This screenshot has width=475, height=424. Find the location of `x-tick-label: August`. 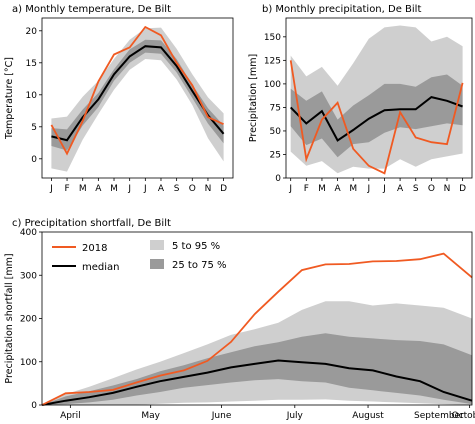

x-tick-label: August is located at coordinates (368, 416).